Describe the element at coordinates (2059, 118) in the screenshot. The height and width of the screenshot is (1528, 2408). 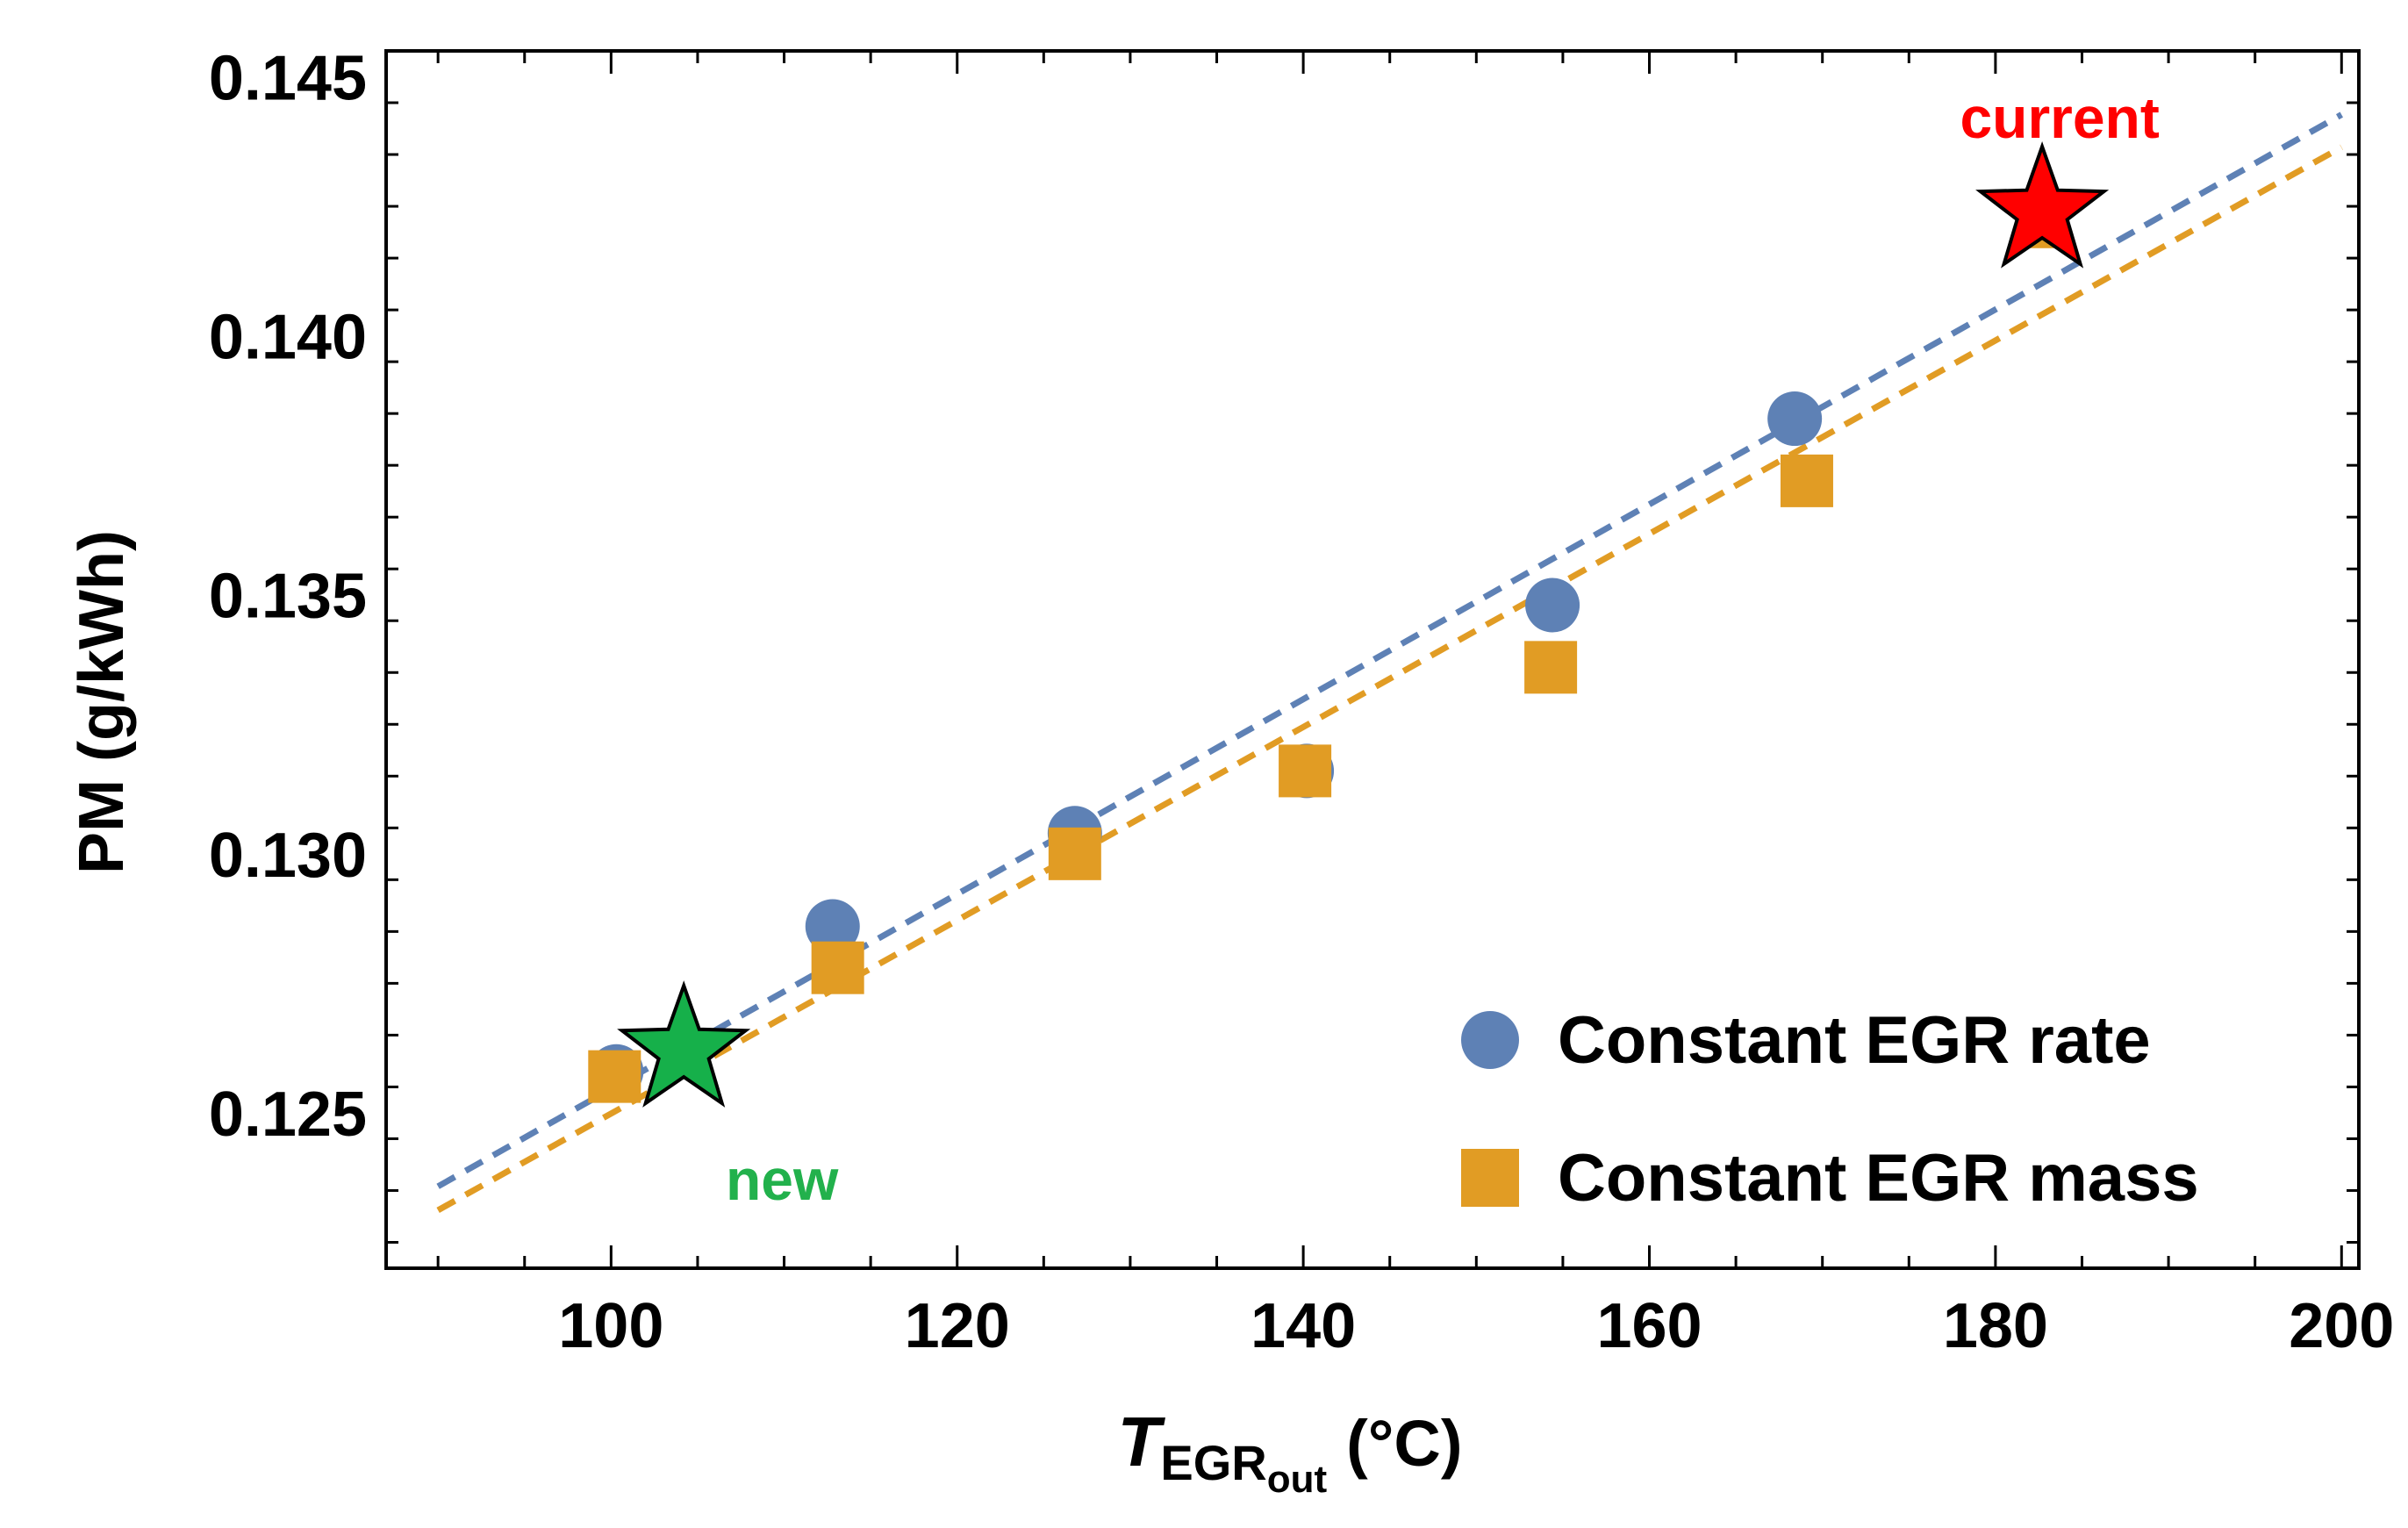
I see `annotation-current-label: current` at that location.